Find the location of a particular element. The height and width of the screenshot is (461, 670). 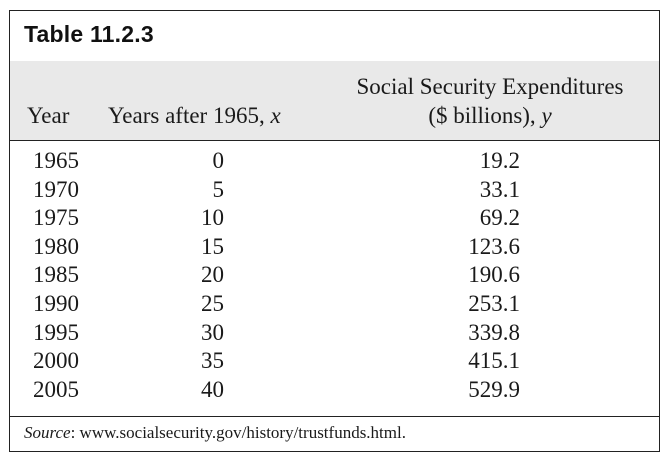

table-row: 1985 20 190.6 is located at coordinates (334, 276).